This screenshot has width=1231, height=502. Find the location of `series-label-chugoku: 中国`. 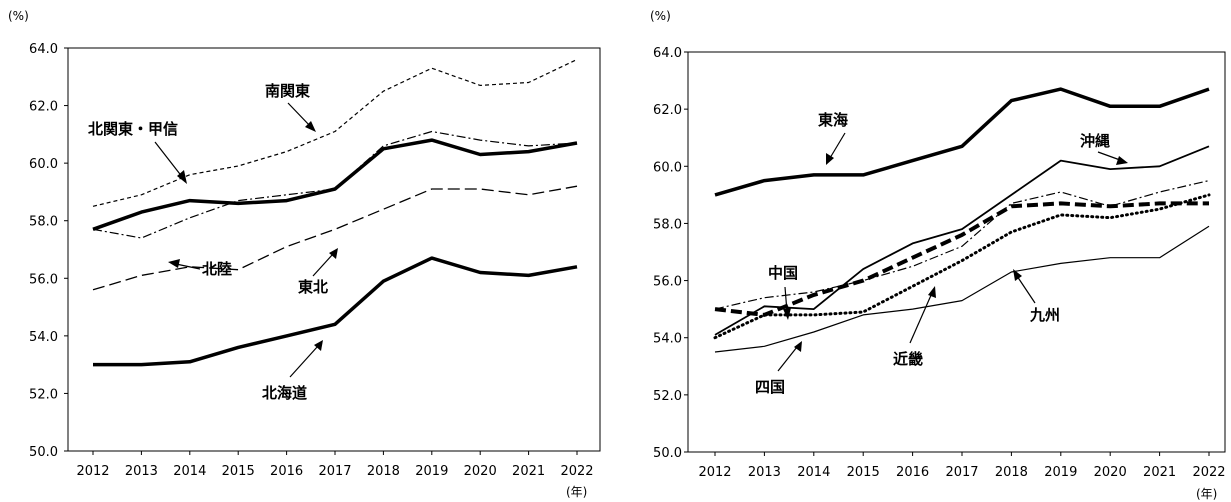

series-label-chugoku: 中国 is located at coordinates (783, 273).